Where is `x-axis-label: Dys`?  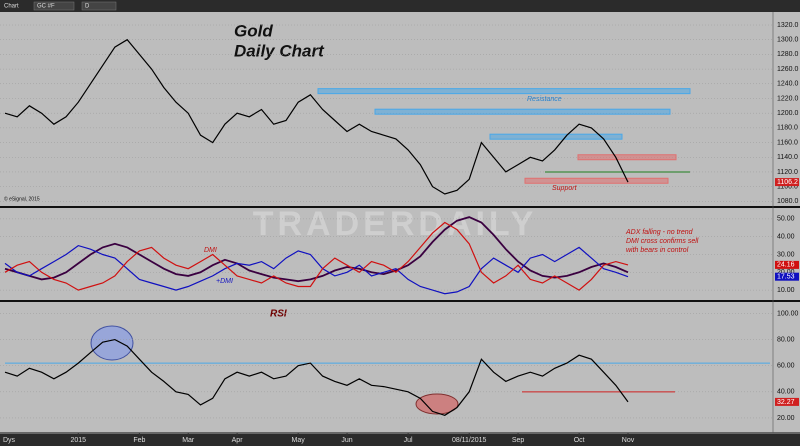
x-axis-label: Dys is located at coordinates (9, 440).